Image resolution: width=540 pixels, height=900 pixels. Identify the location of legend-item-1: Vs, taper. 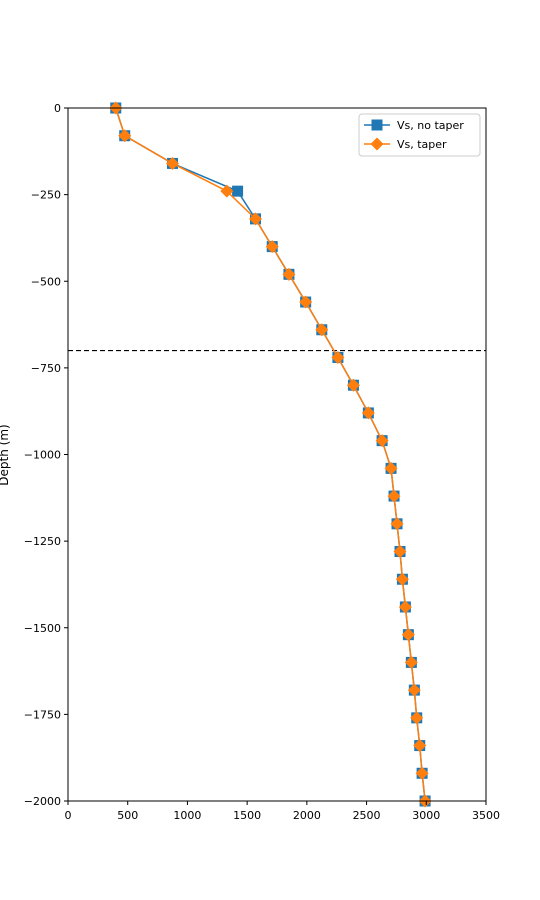
(405, 144).